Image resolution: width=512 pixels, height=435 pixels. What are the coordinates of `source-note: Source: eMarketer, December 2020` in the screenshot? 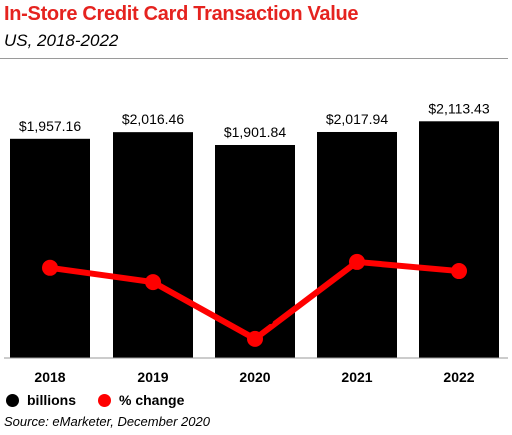 It's located at (107, 421).